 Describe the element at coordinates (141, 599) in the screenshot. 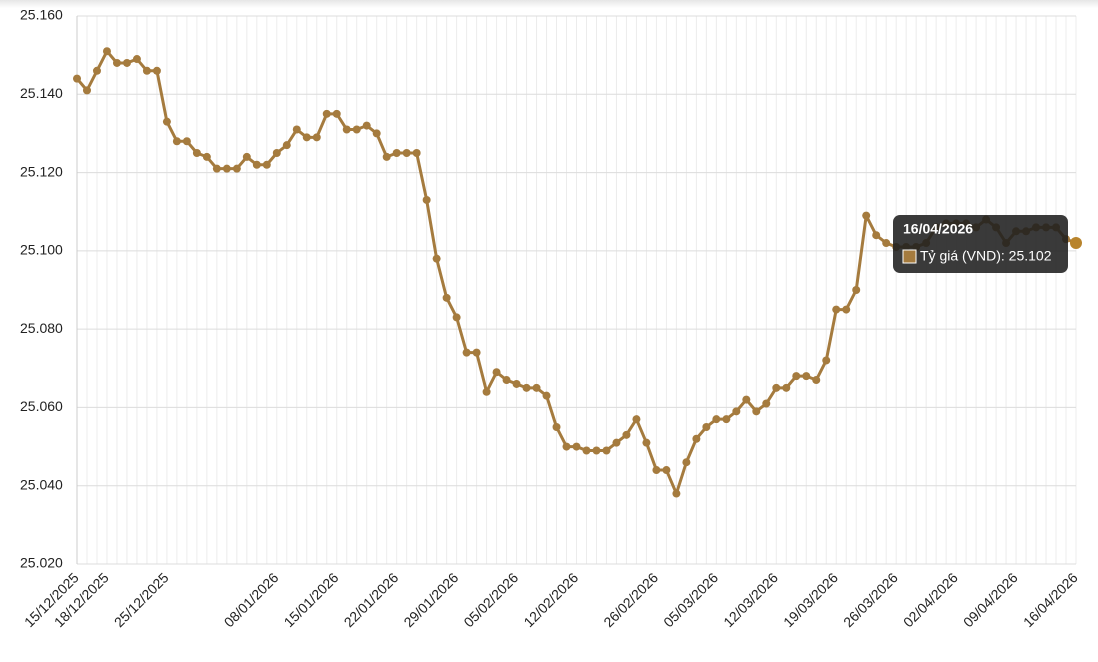

I see `x-tick-label: 25/12/2025` at that location.